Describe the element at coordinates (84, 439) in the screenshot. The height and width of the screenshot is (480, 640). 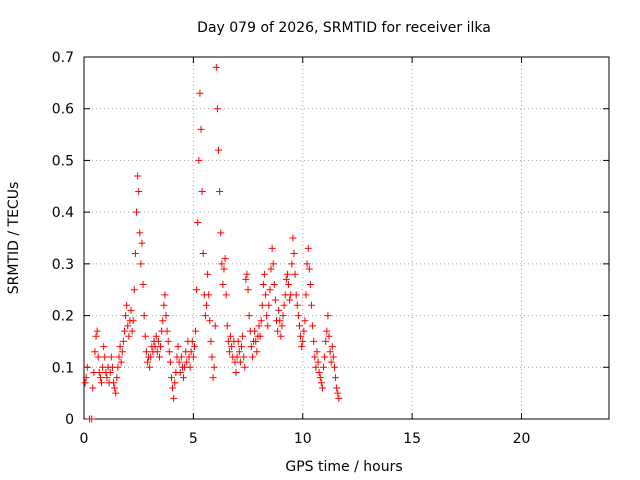
I see `x-tick-label: 0` at that location.